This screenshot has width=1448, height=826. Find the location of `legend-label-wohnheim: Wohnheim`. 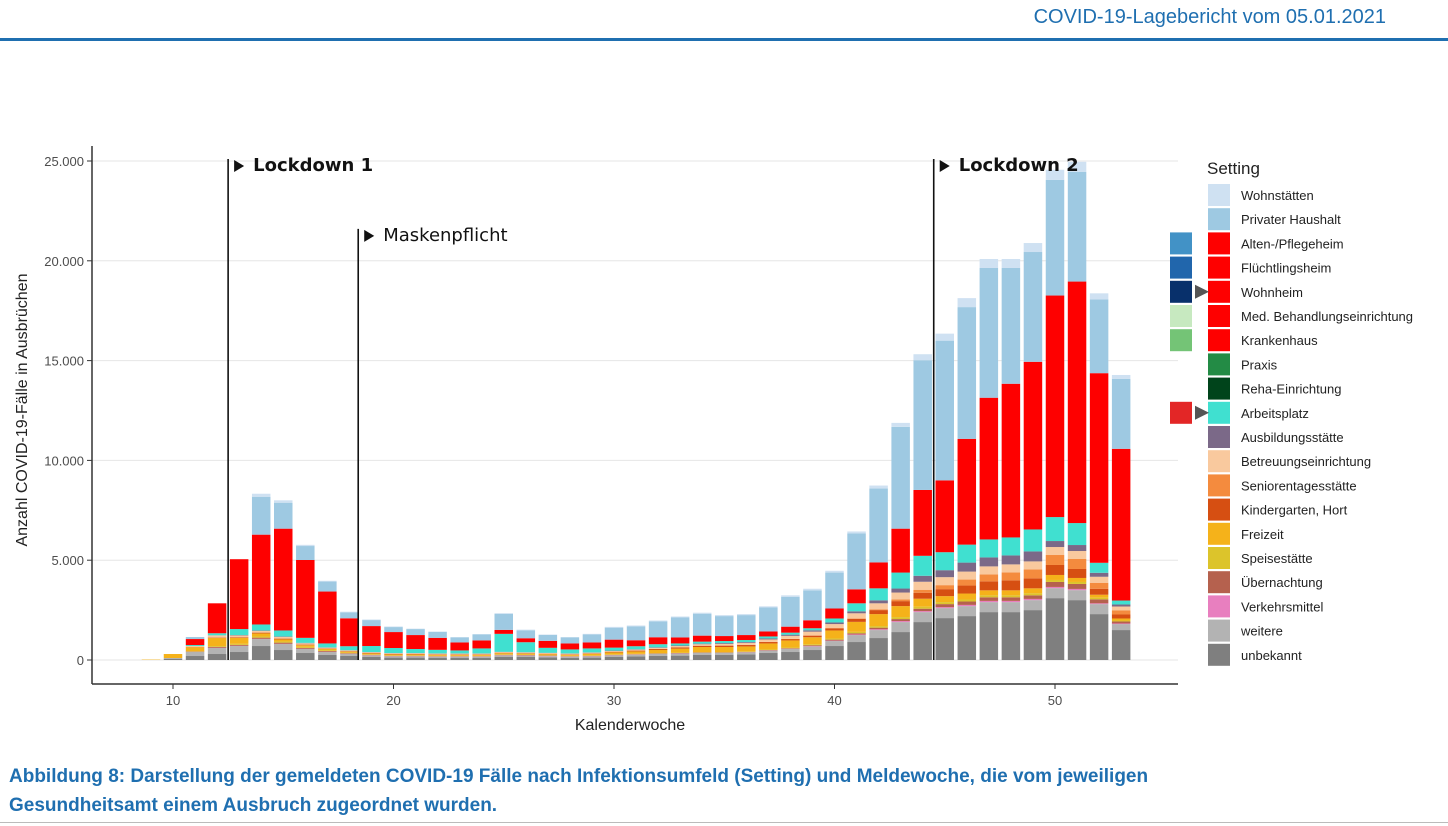

legend-label-wohnheim: Wohnheim is located at coordinates (1272, 292).